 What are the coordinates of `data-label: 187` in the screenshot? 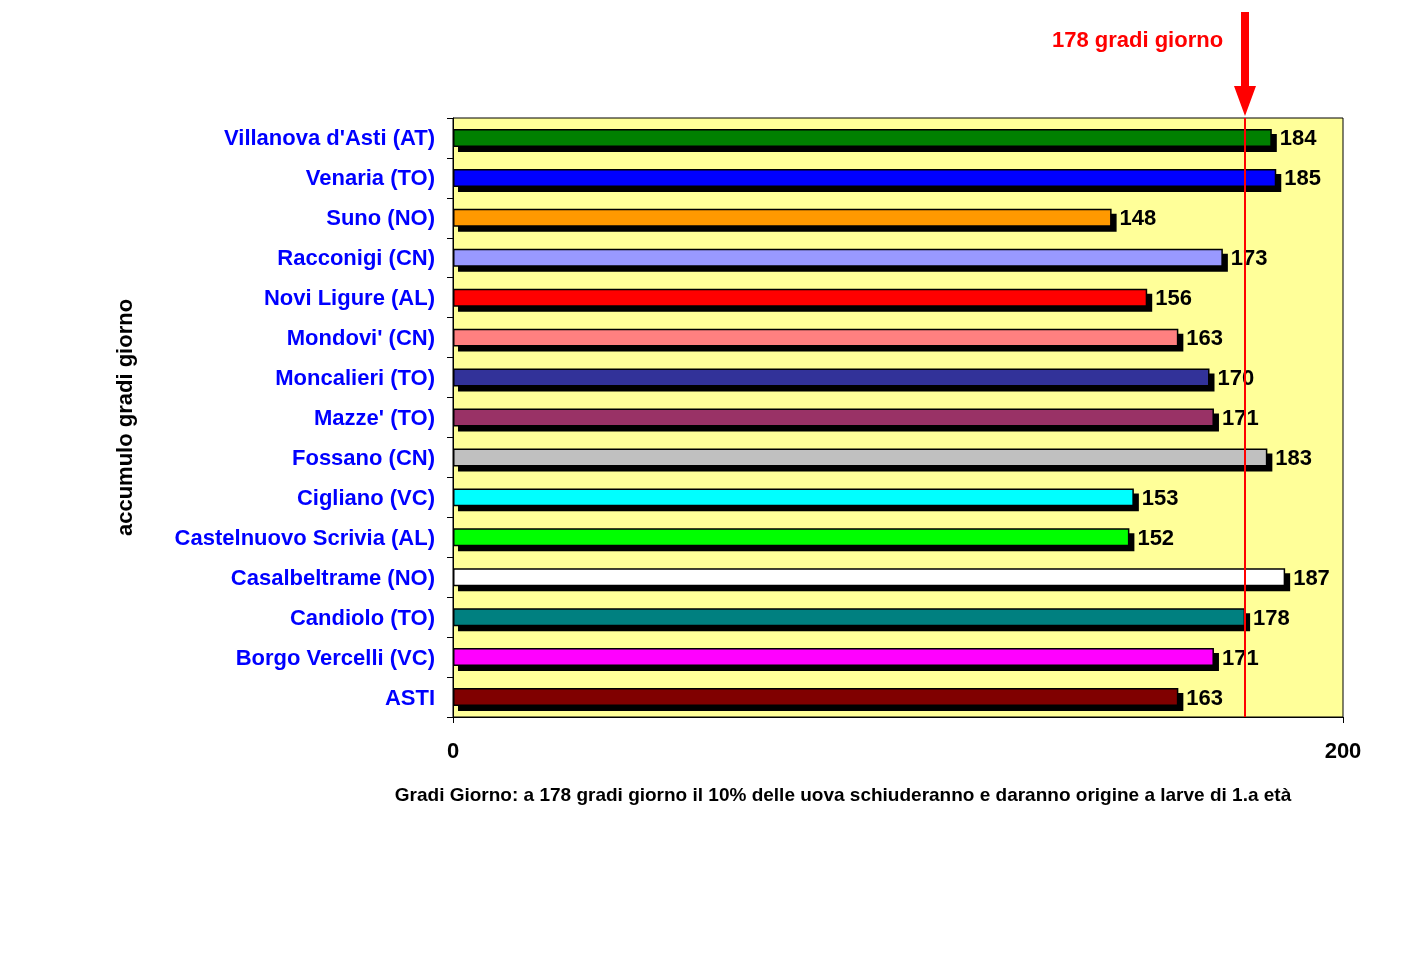 It's located at (1311, 577).